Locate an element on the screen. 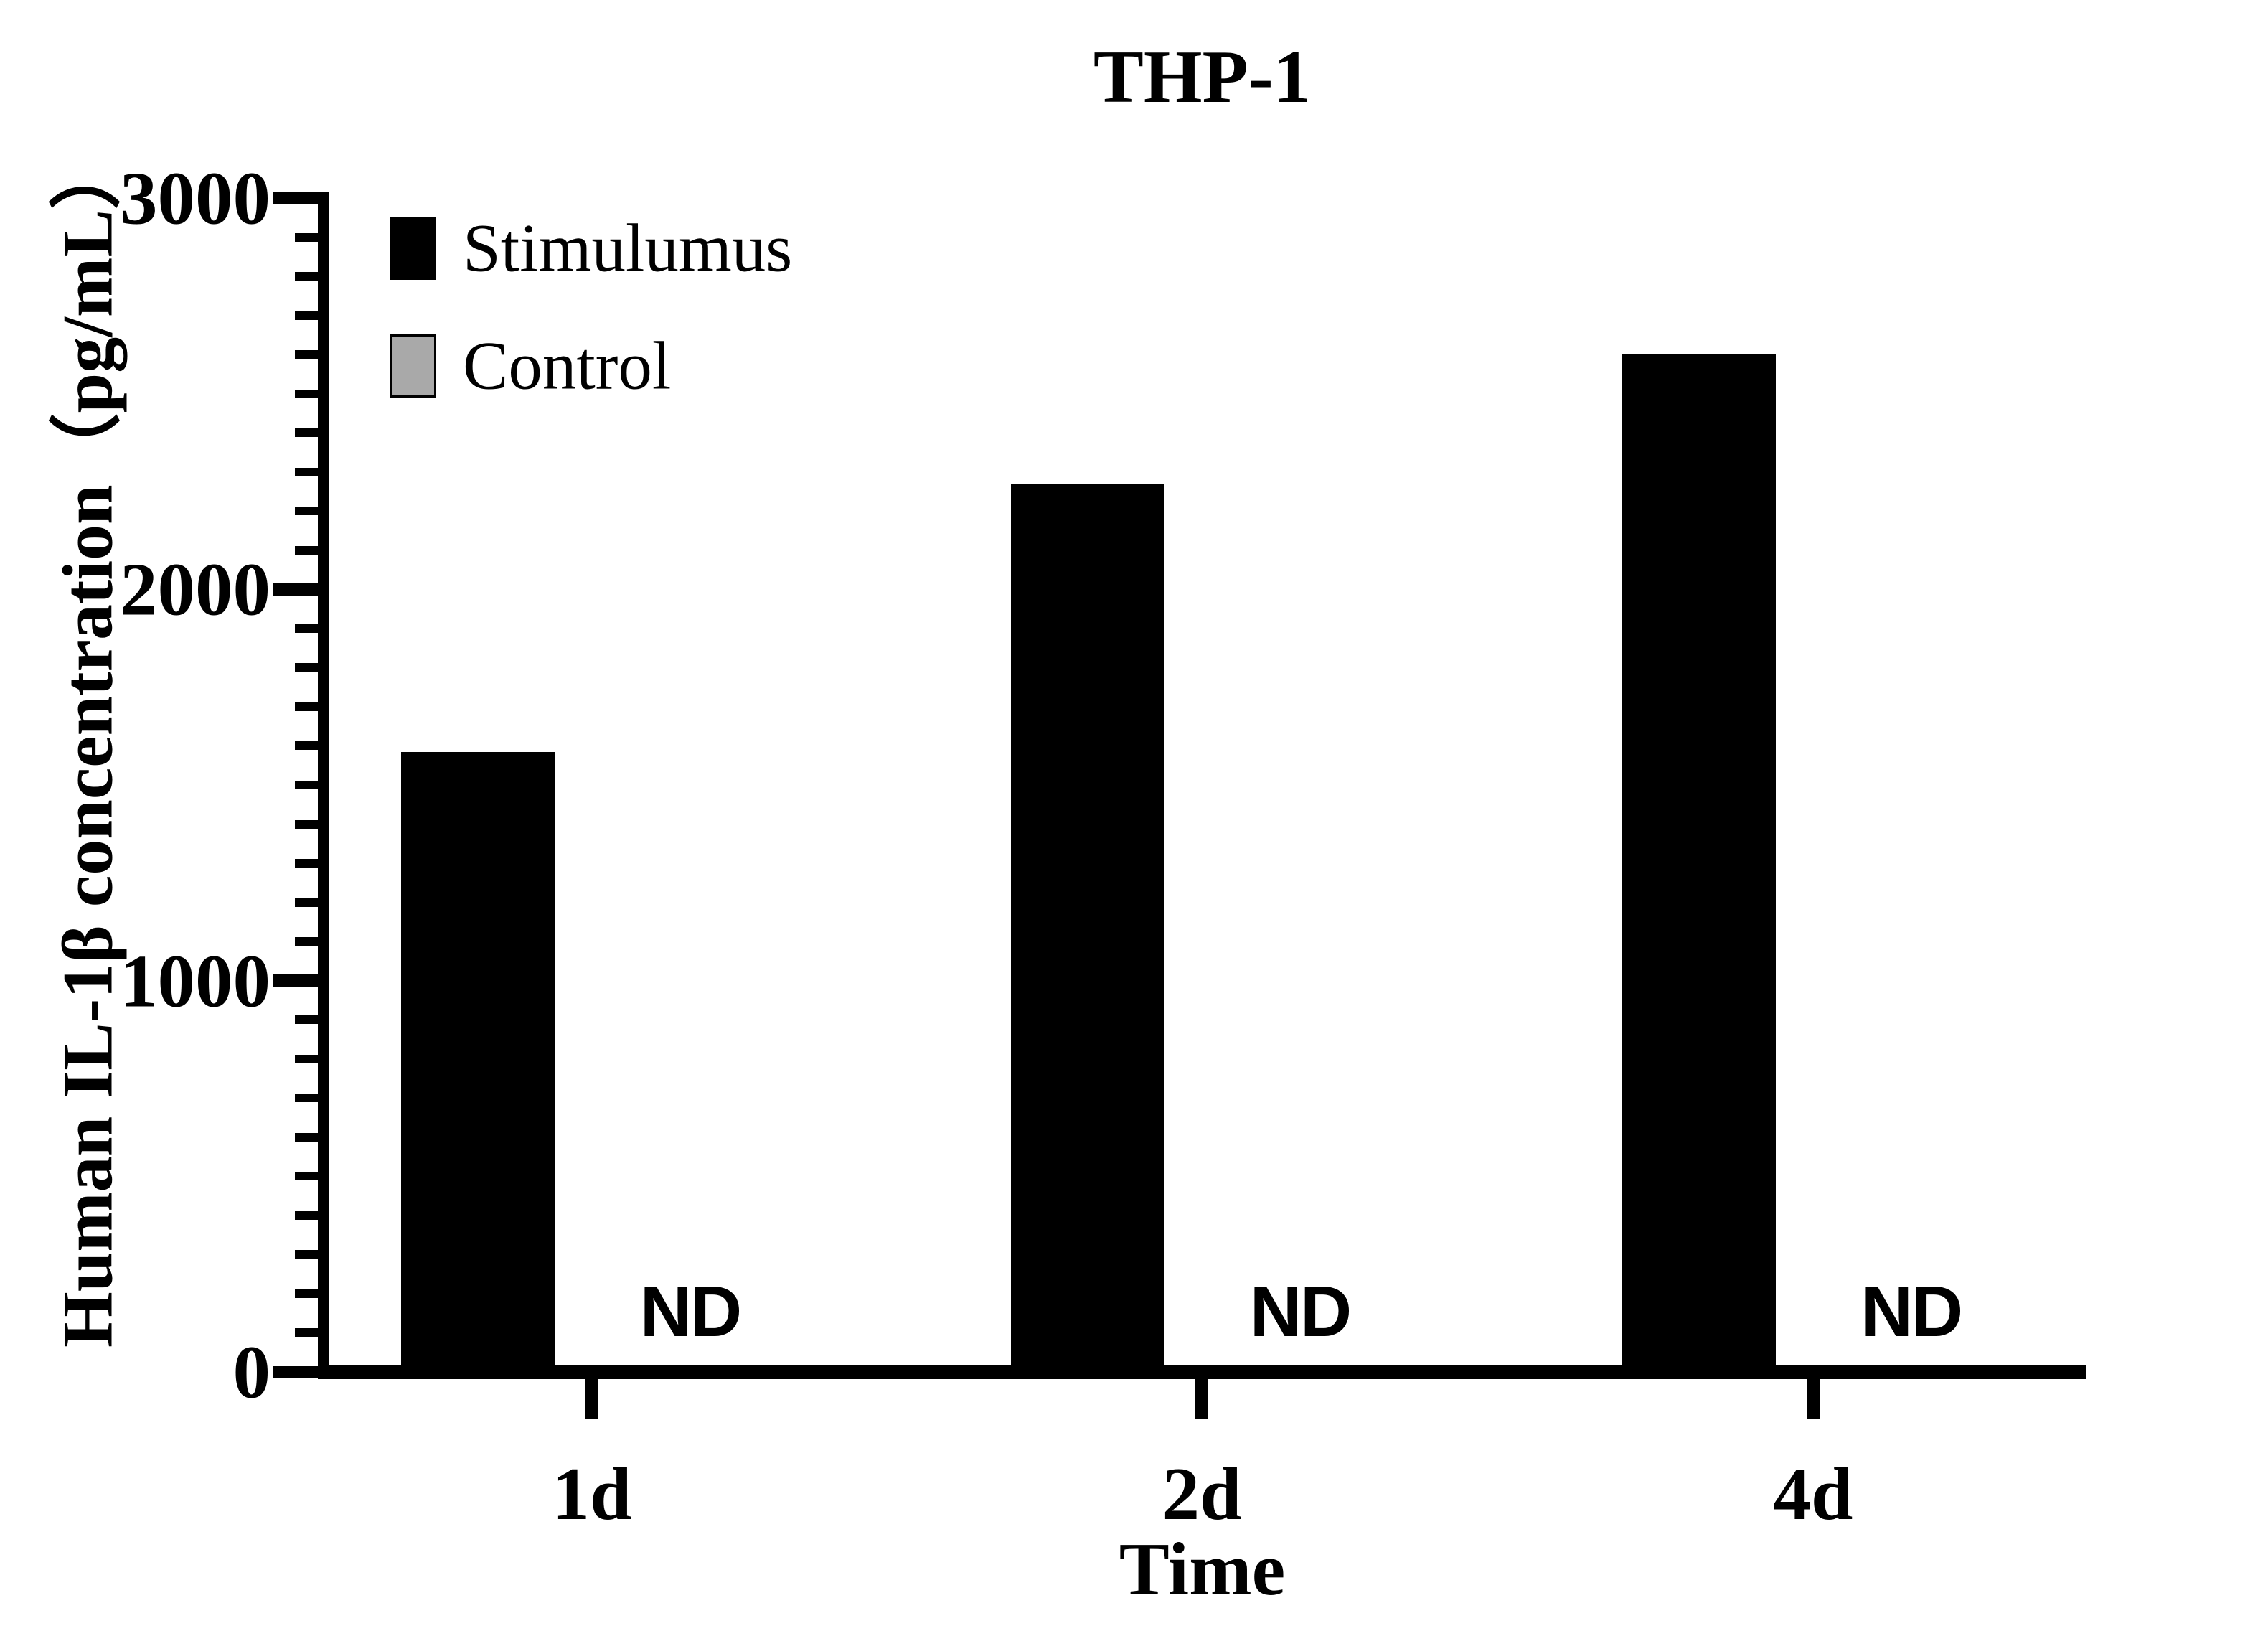  y-tick-label: 2000 is located at coordinates (195, 589).